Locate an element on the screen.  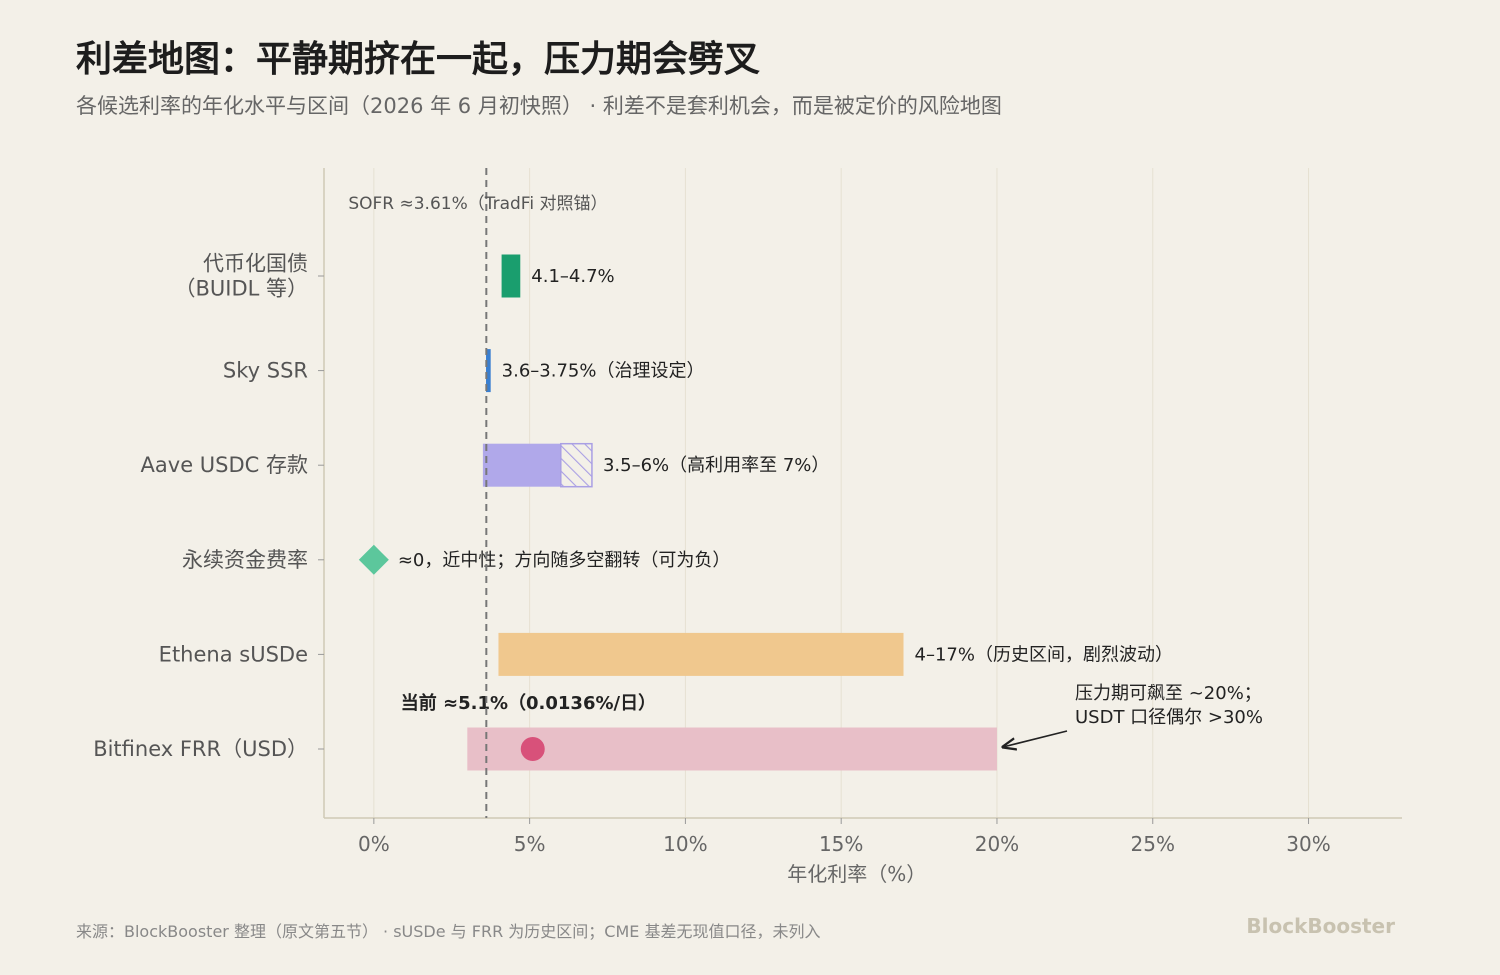
current-value-dot is located at coordinates (532, 749).